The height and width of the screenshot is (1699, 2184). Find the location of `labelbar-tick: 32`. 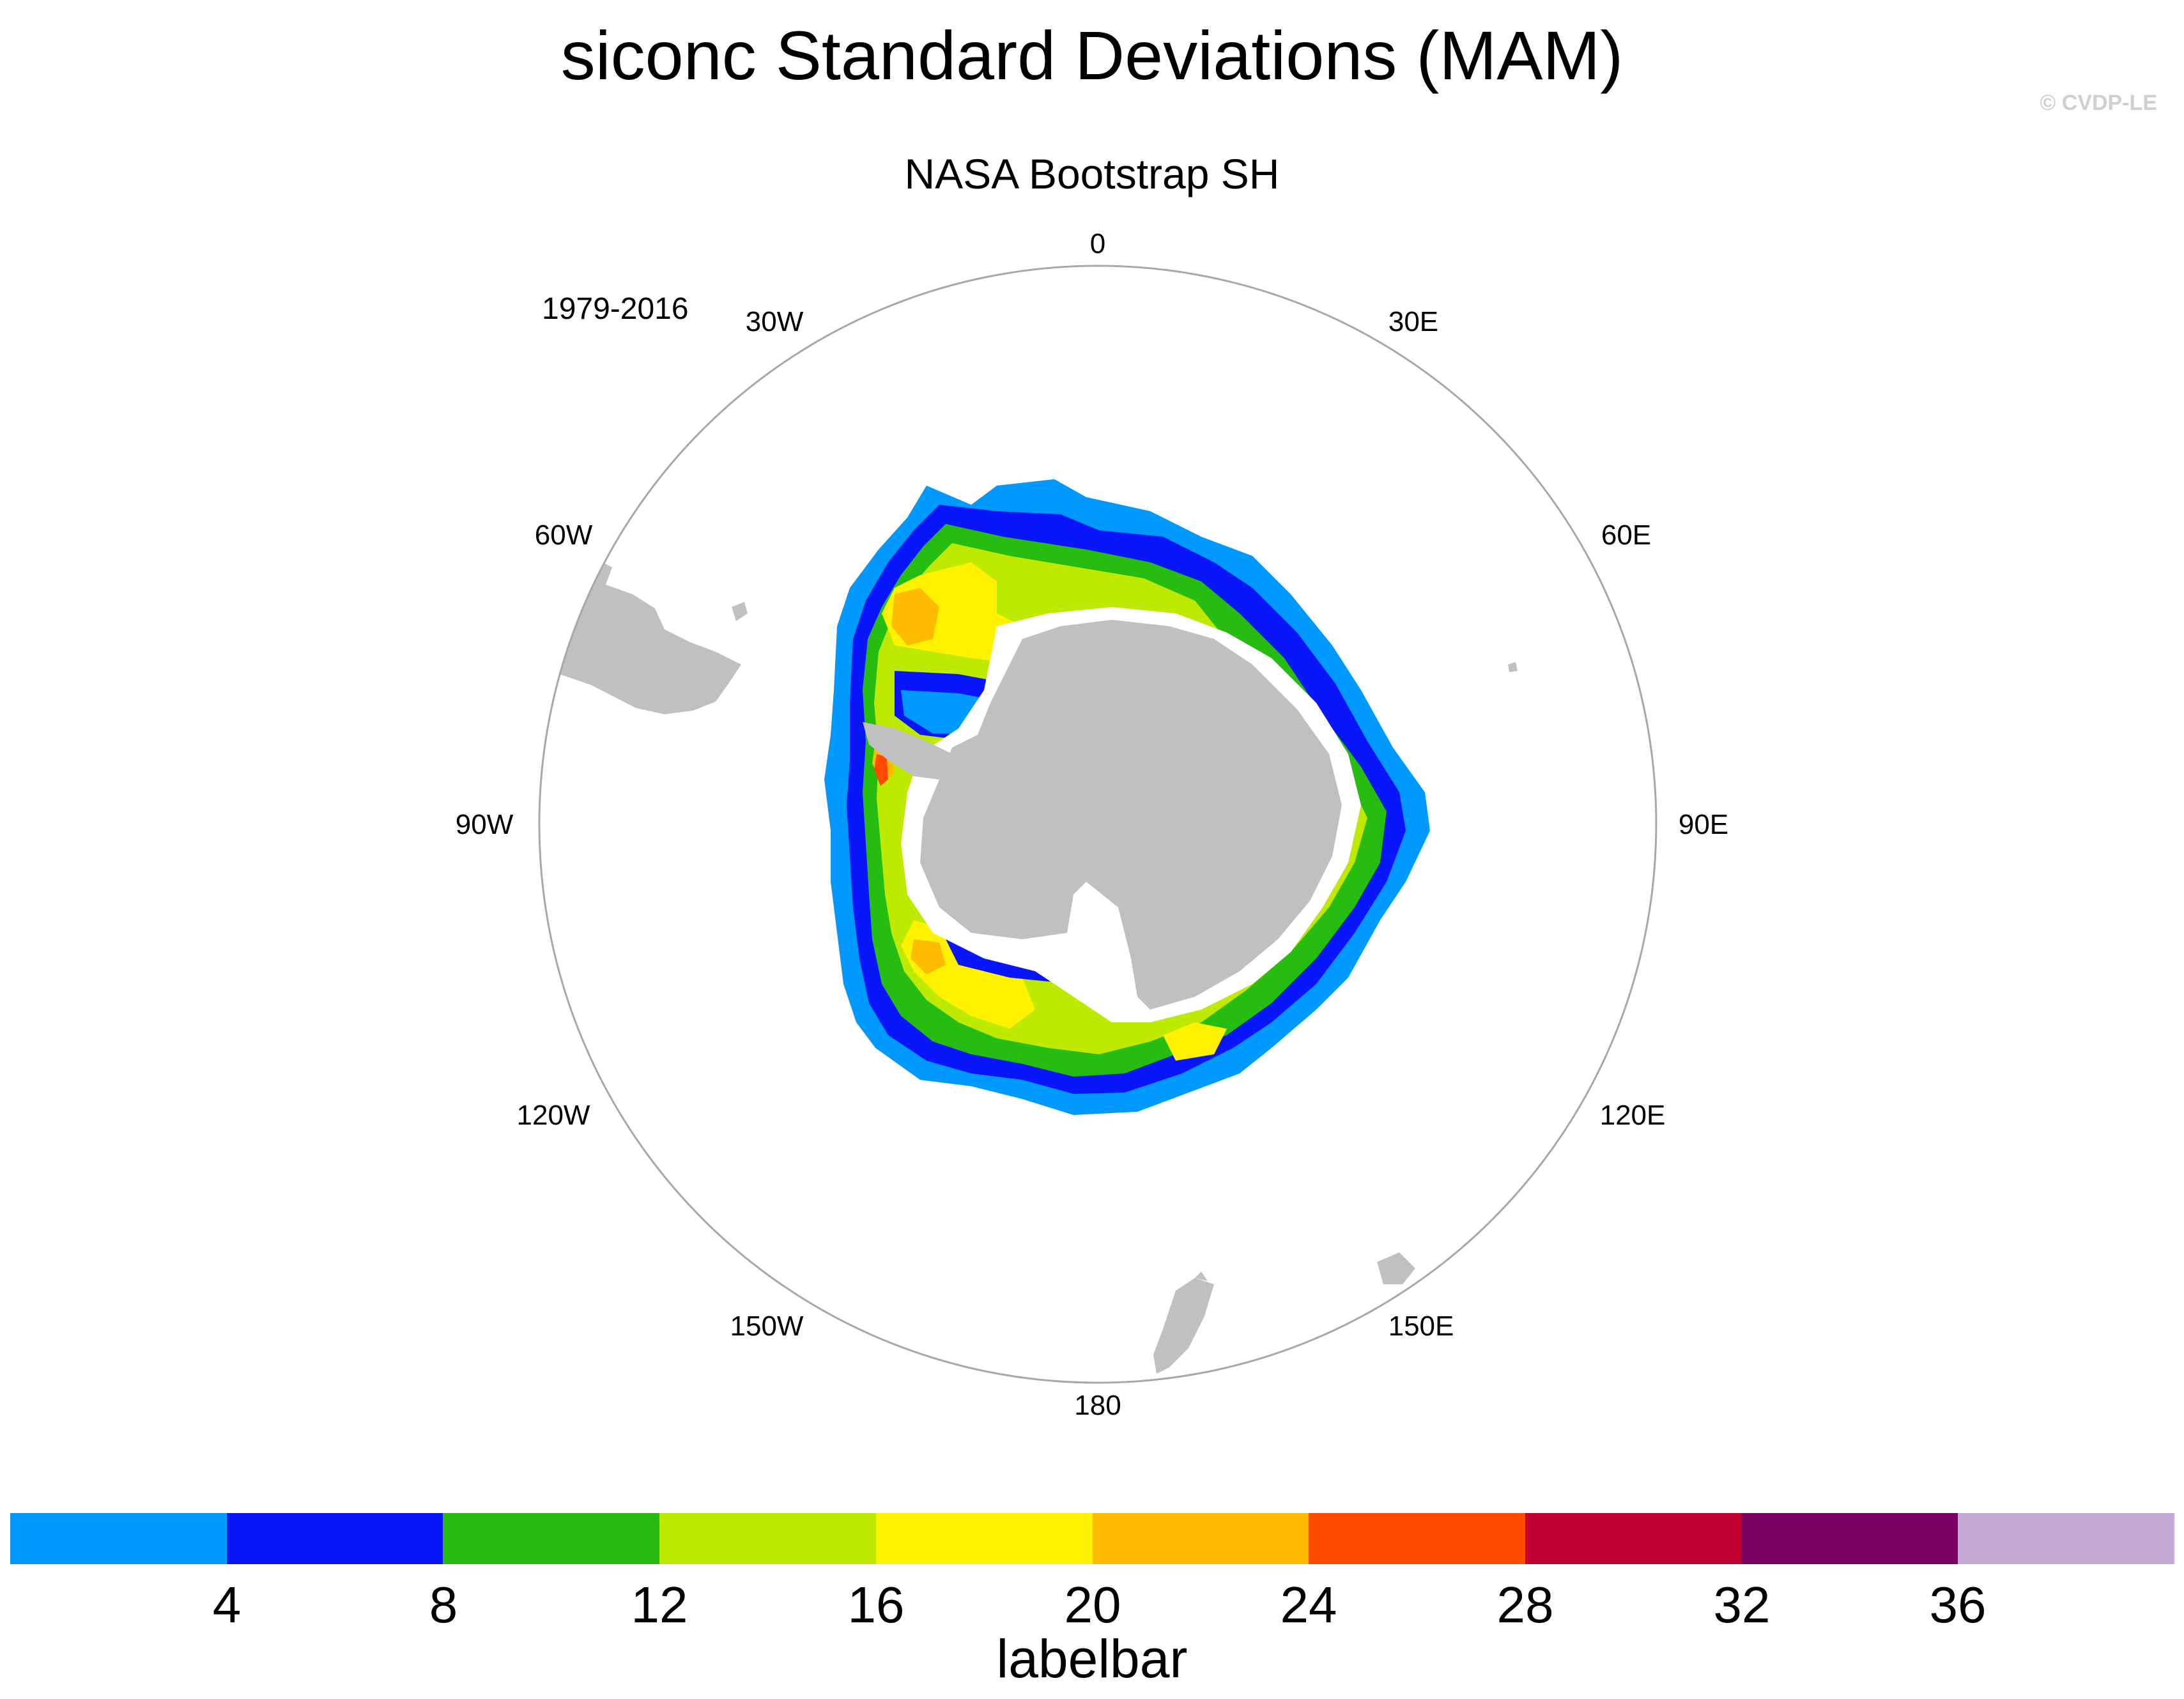

labelbar-tick: 32 is located at coordinates (1742, 1604).